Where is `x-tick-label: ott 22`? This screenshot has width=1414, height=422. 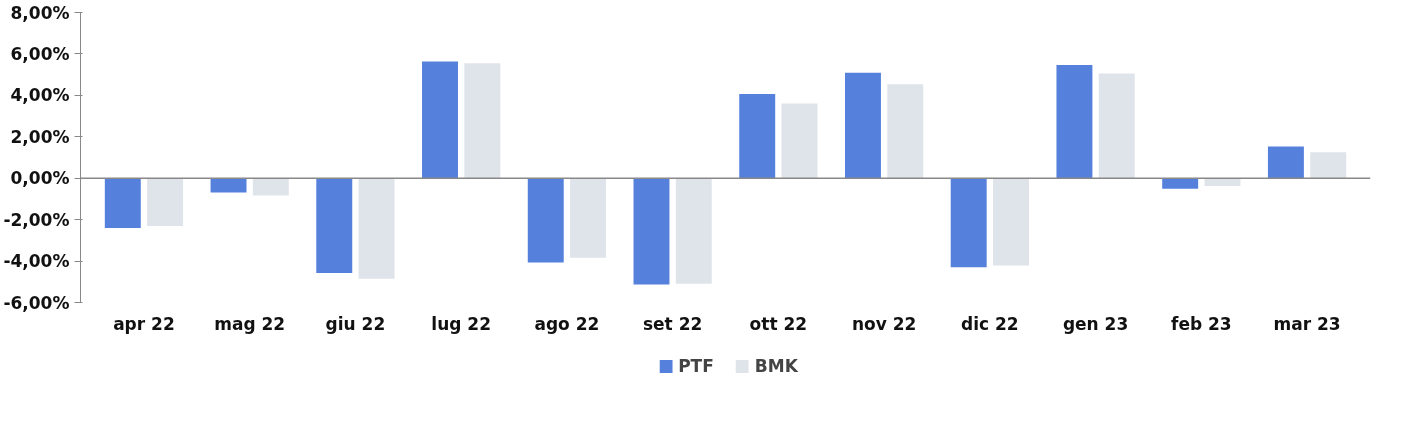
x-tick-label: ott 22 is located at coordinates (778, 323).